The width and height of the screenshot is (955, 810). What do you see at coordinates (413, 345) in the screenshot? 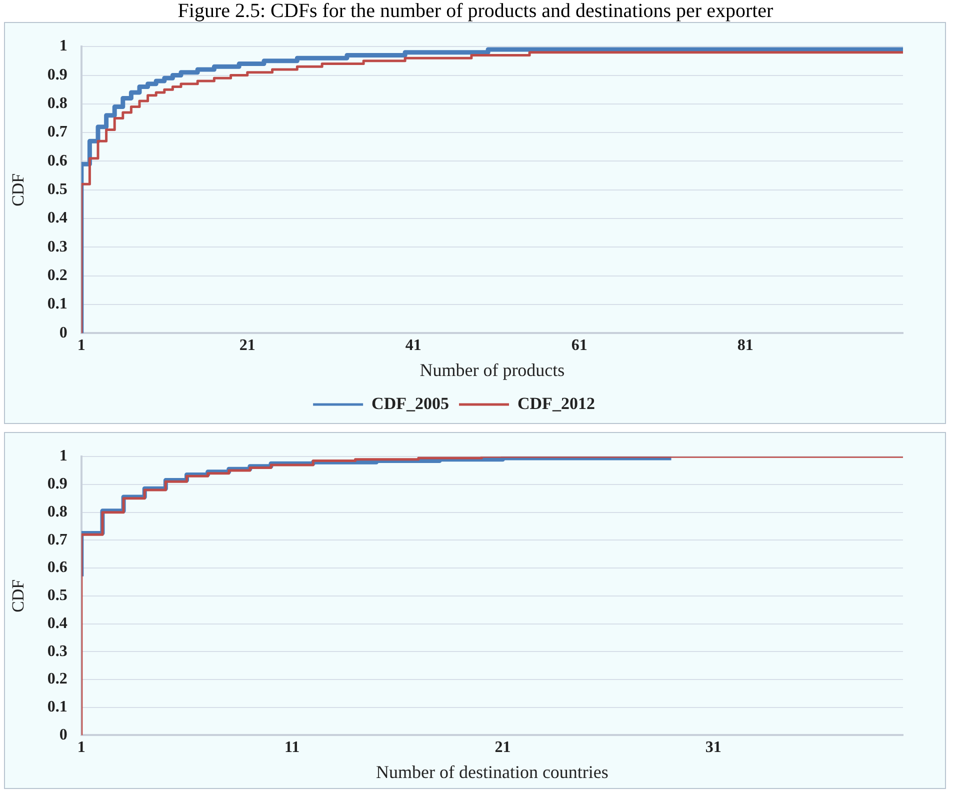
I see `x-tick-label: 41` at bounding box center [413, 345].